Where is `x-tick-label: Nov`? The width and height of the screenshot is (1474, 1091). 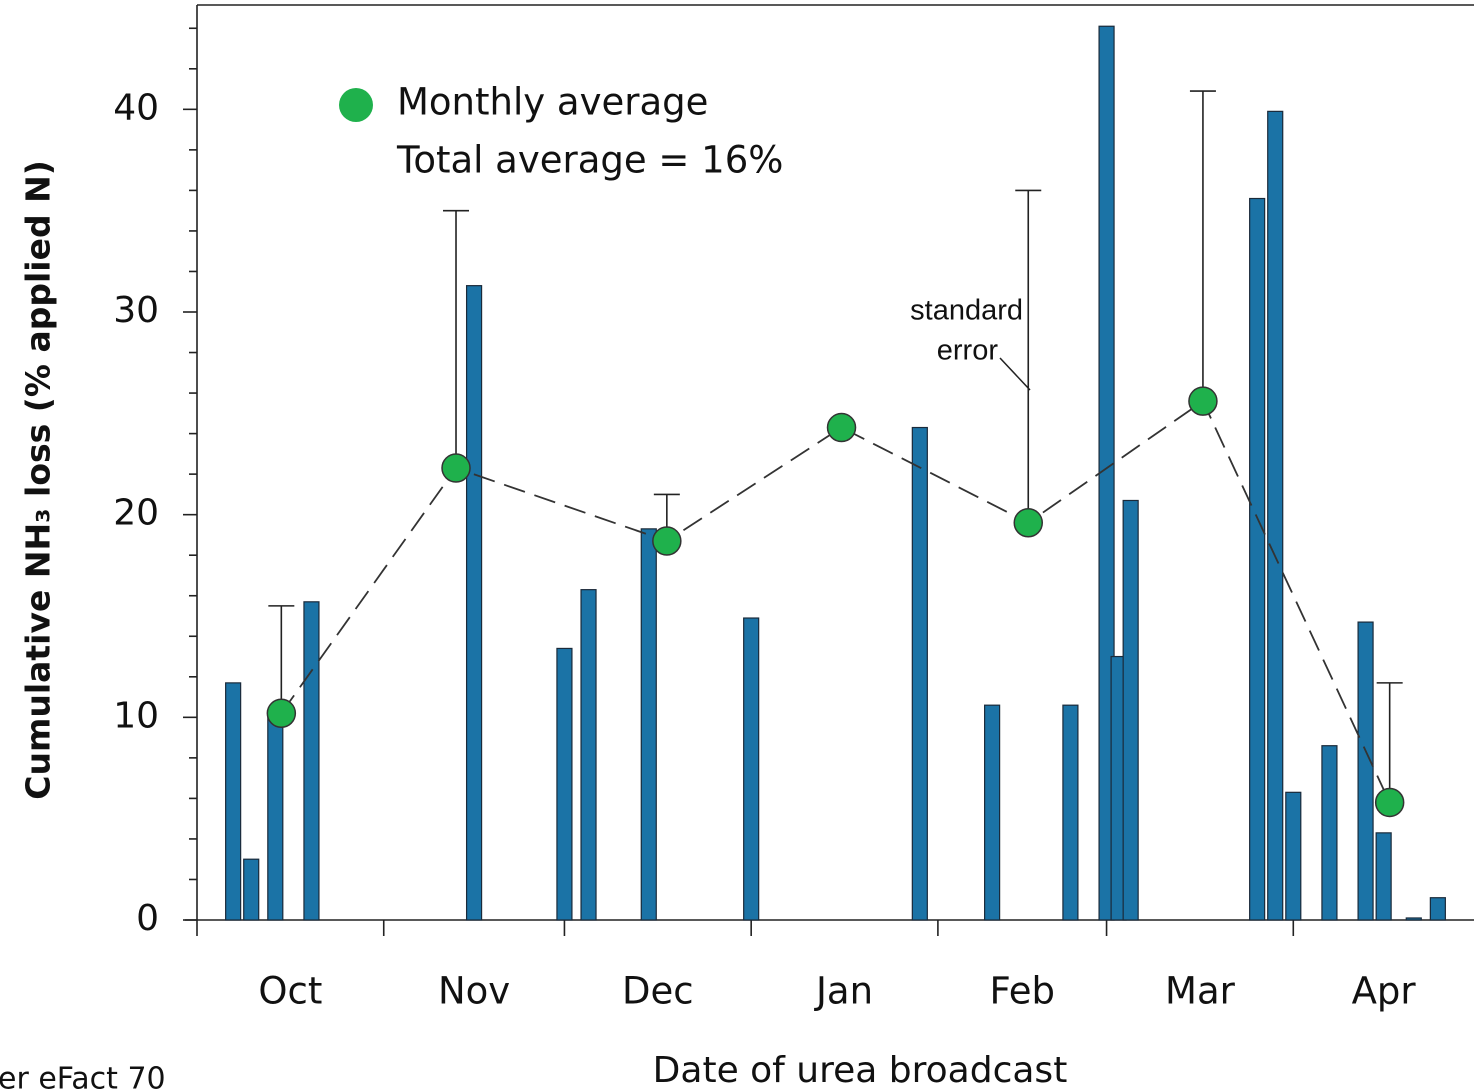 x-tick-label: Nov is located at coordinates (474, 991).